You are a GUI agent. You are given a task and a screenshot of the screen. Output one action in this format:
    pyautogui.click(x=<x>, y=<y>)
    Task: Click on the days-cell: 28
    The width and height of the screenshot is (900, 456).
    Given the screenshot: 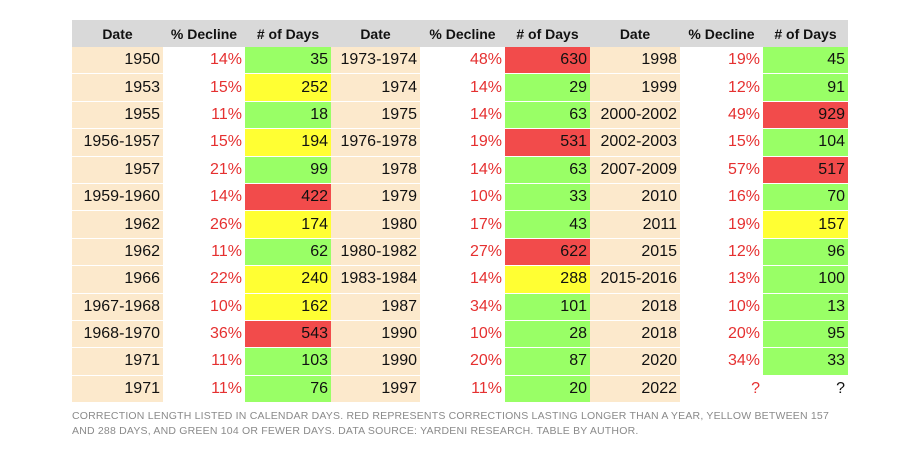 What is the action you would take?
    pyautogui.click(x=547, y=334)
    